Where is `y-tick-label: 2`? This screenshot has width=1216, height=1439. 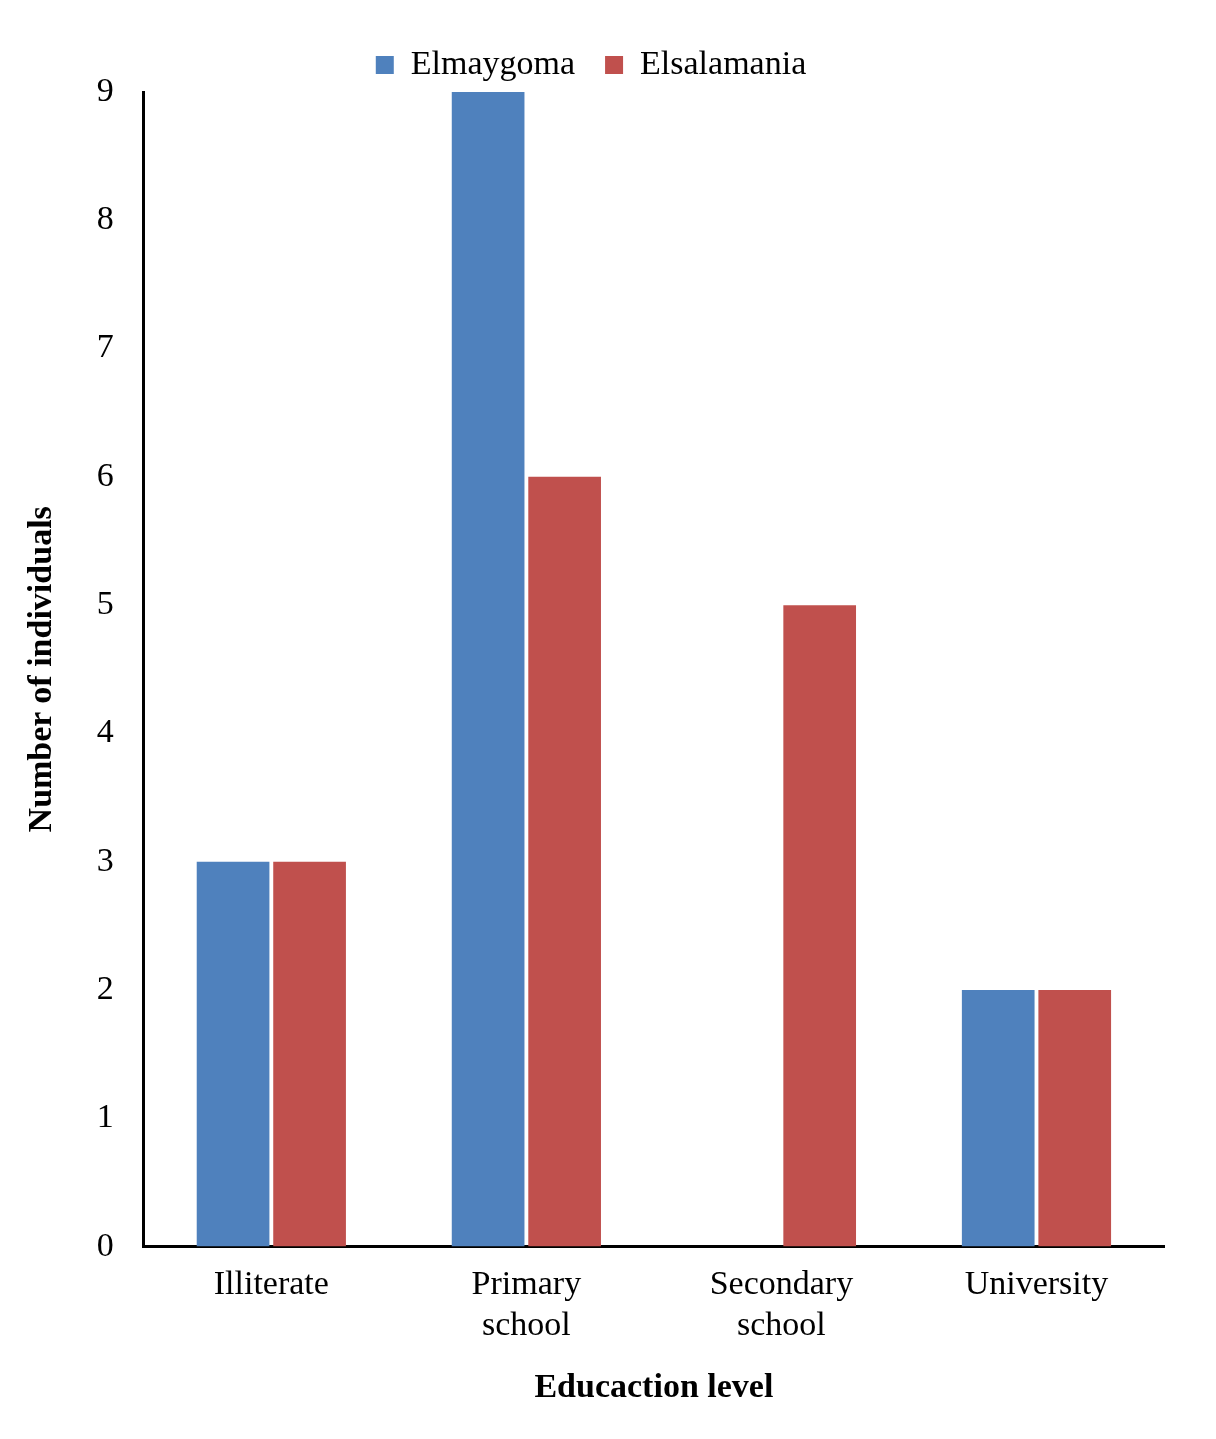 y-tick-label: 2 is located at coordinates (105, 987).